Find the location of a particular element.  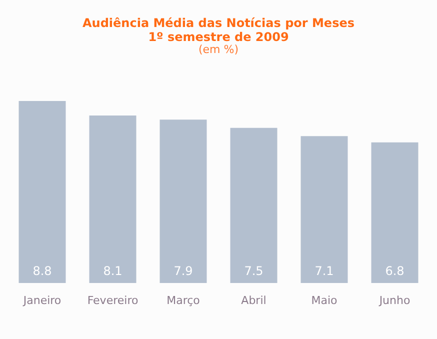

text: (em %) is located at coordinates (218, 49).